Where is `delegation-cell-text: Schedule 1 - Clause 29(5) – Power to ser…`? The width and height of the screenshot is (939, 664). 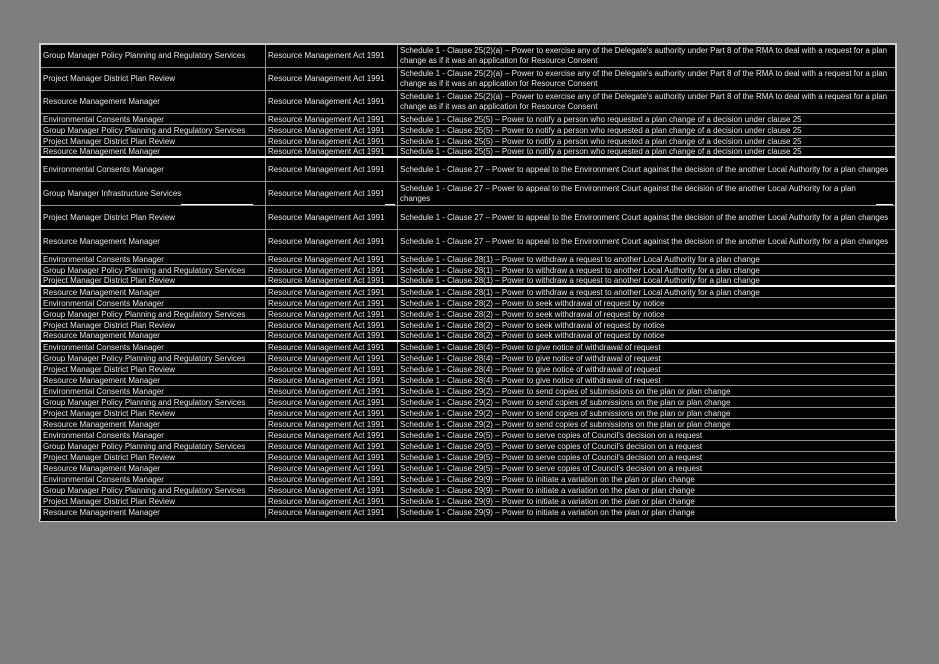 delegation-cell-text: Schedule 1 - Clause 29(5) – Power to ser… is located at coordinates (551, 435).